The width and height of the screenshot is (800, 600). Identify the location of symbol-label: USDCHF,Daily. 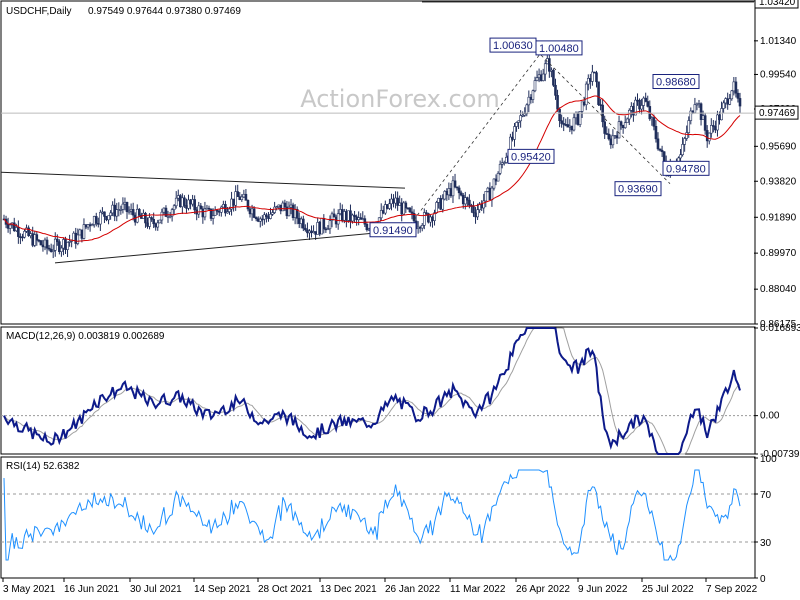
(39, 11).